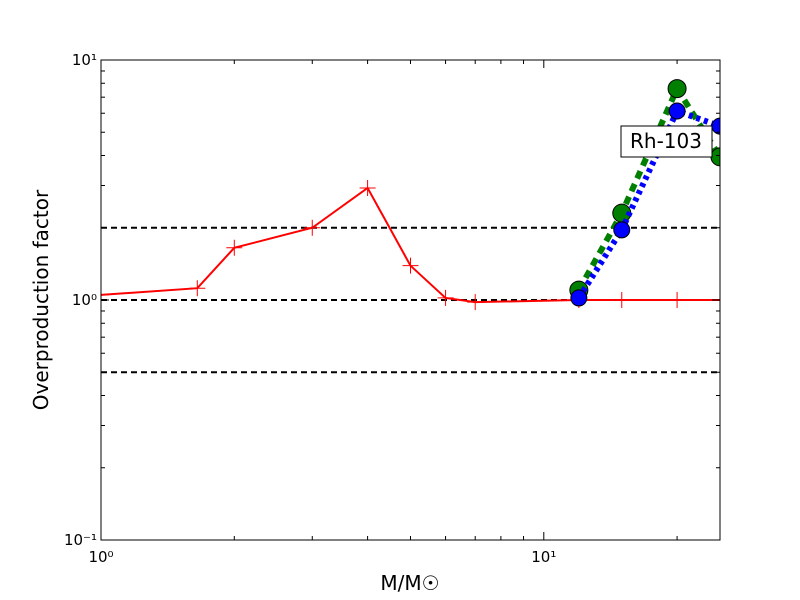 The image size is (800, 600). What do you see at coordinates (41, 299) in the screenshot?
I see `y-axis-label: Overproduction factor` at bounding box center [41, 299].